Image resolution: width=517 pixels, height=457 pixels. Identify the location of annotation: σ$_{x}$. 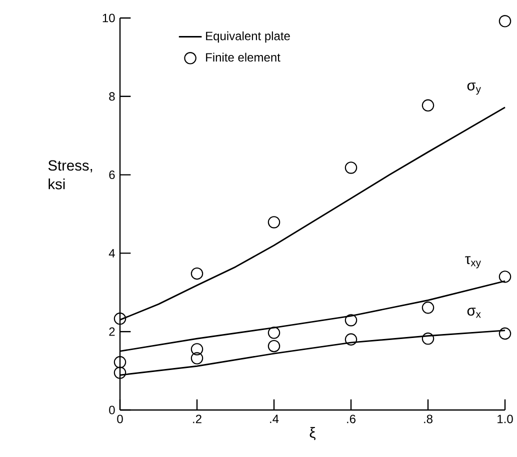
(474, 313).